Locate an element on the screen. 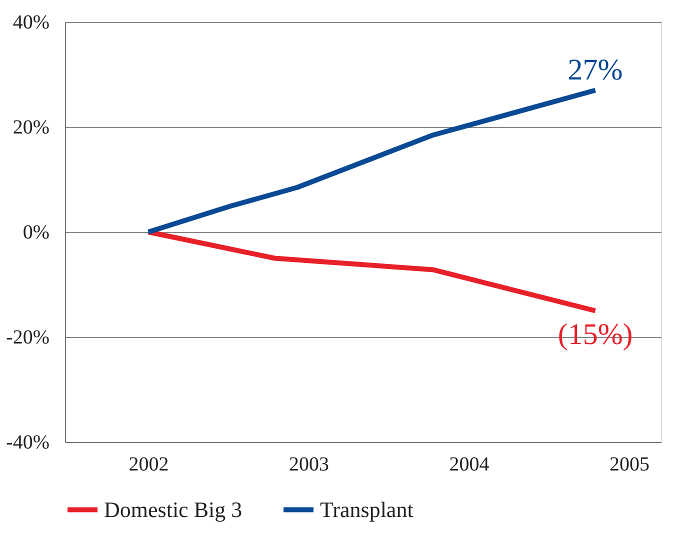 The width and height of the screenshot is (689, 543). y-tick-label: 0% is located at coordinates (36, 233).